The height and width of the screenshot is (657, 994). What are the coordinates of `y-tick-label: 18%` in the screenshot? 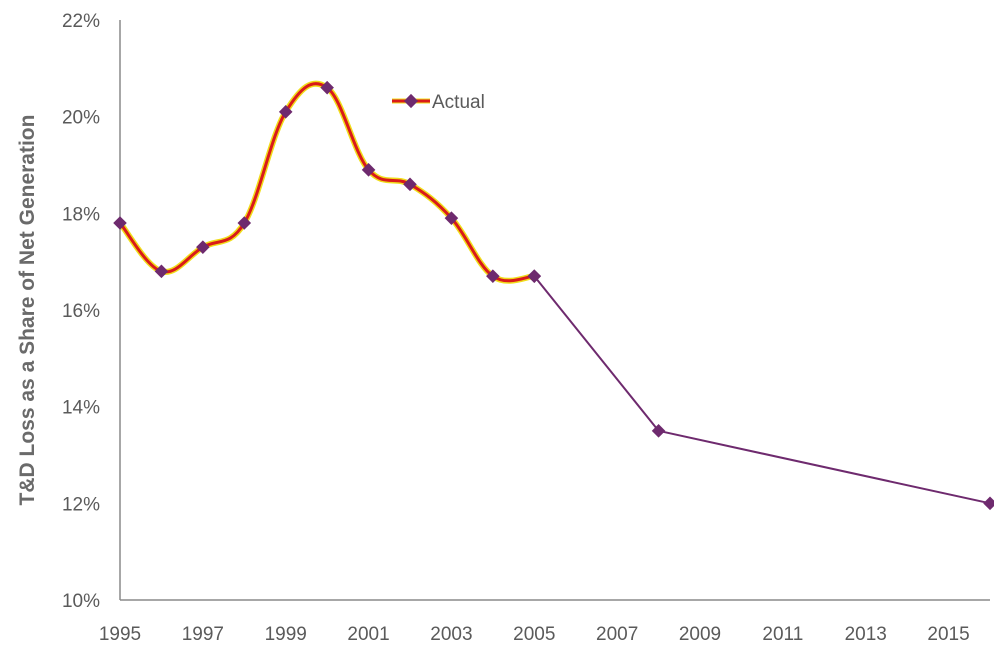 It's located at (81, 214).